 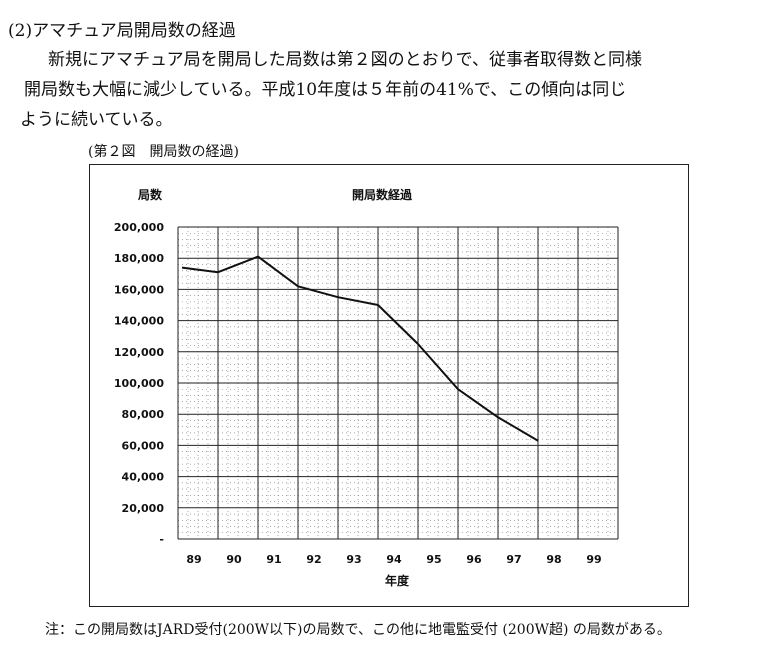 I want to click on paragraph-line-2: 開局数も大幅に減少している。平成10年度は５年前の41%で、この傾向は同じ, so click(x=325, y=90).